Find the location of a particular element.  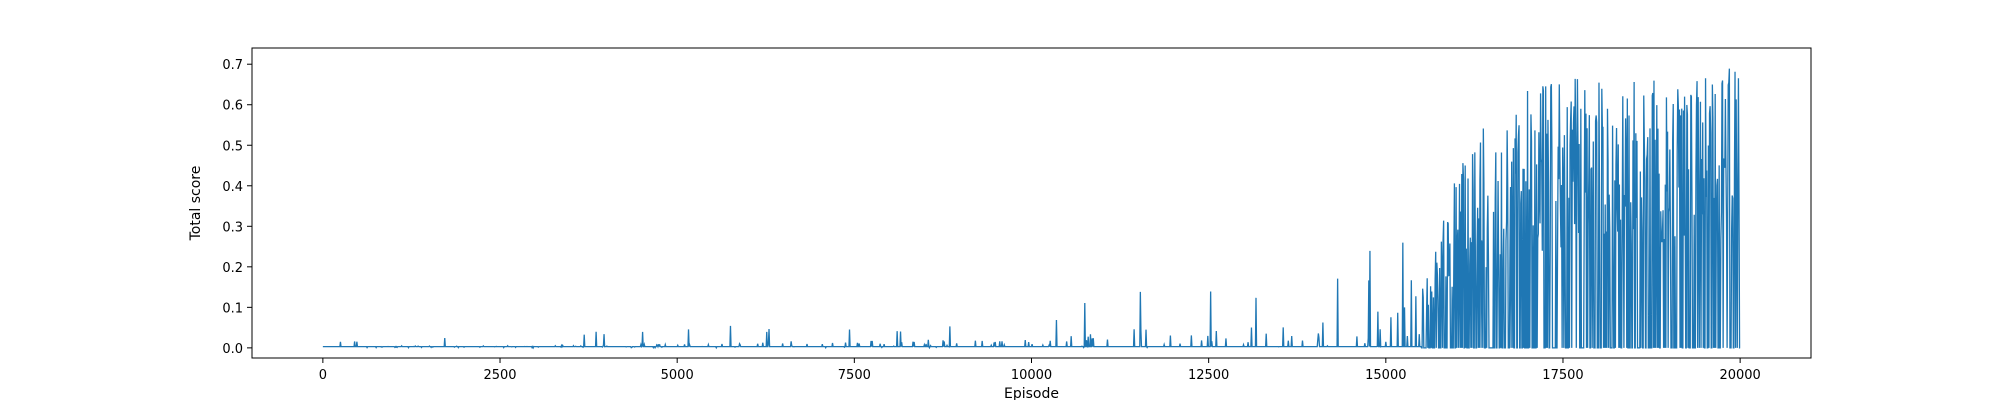

x-tick-label: 0 is located at coordinates (323, 375).